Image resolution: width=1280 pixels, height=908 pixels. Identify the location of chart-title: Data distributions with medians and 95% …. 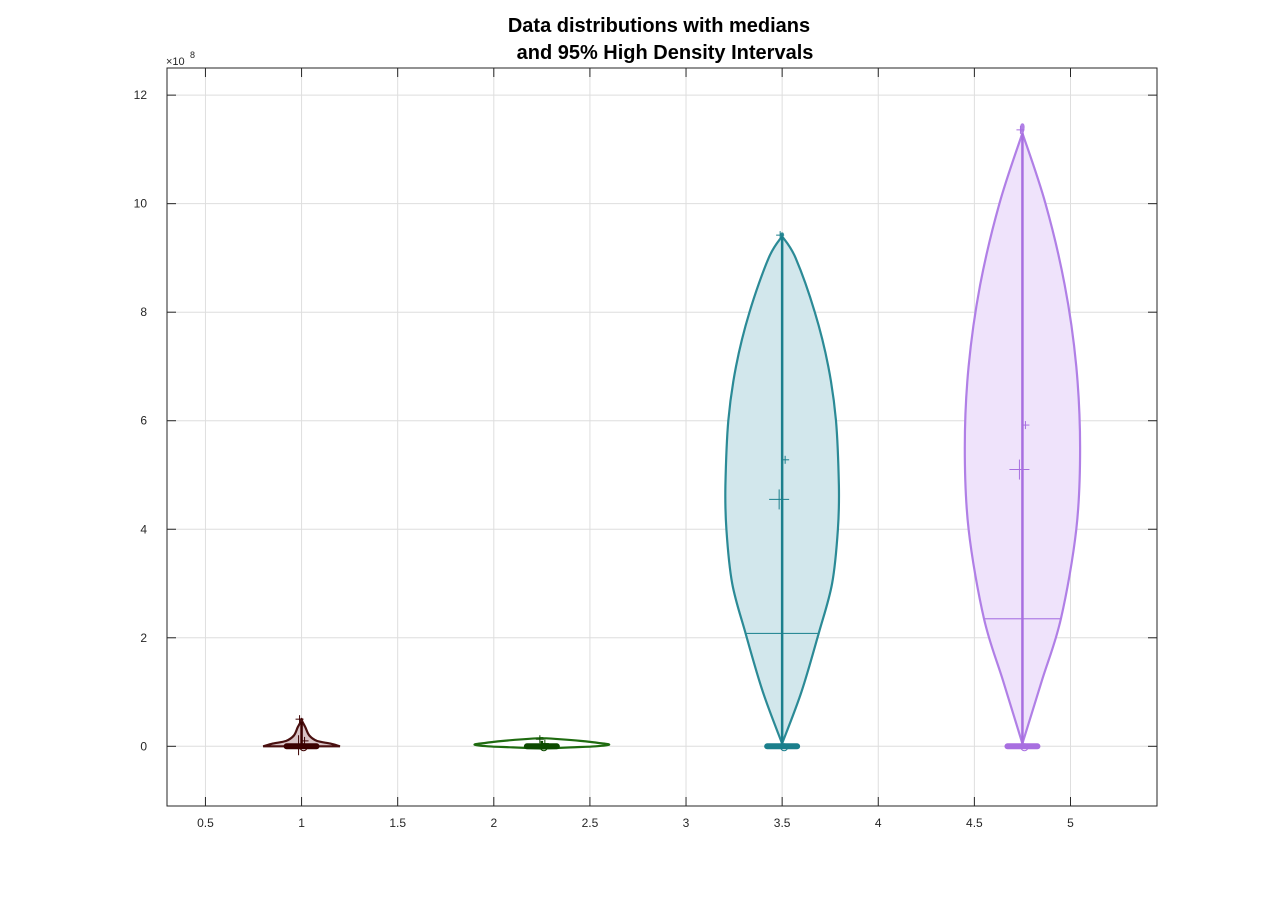
(661, 39).